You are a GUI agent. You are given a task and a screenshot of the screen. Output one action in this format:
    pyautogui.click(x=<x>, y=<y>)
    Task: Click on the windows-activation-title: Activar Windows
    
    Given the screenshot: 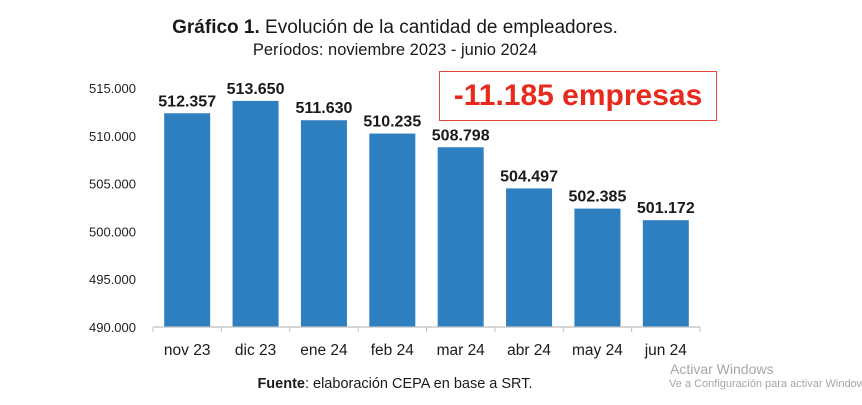 What is the action you would take?
    pyautogui.click(x=722, y=369)
    